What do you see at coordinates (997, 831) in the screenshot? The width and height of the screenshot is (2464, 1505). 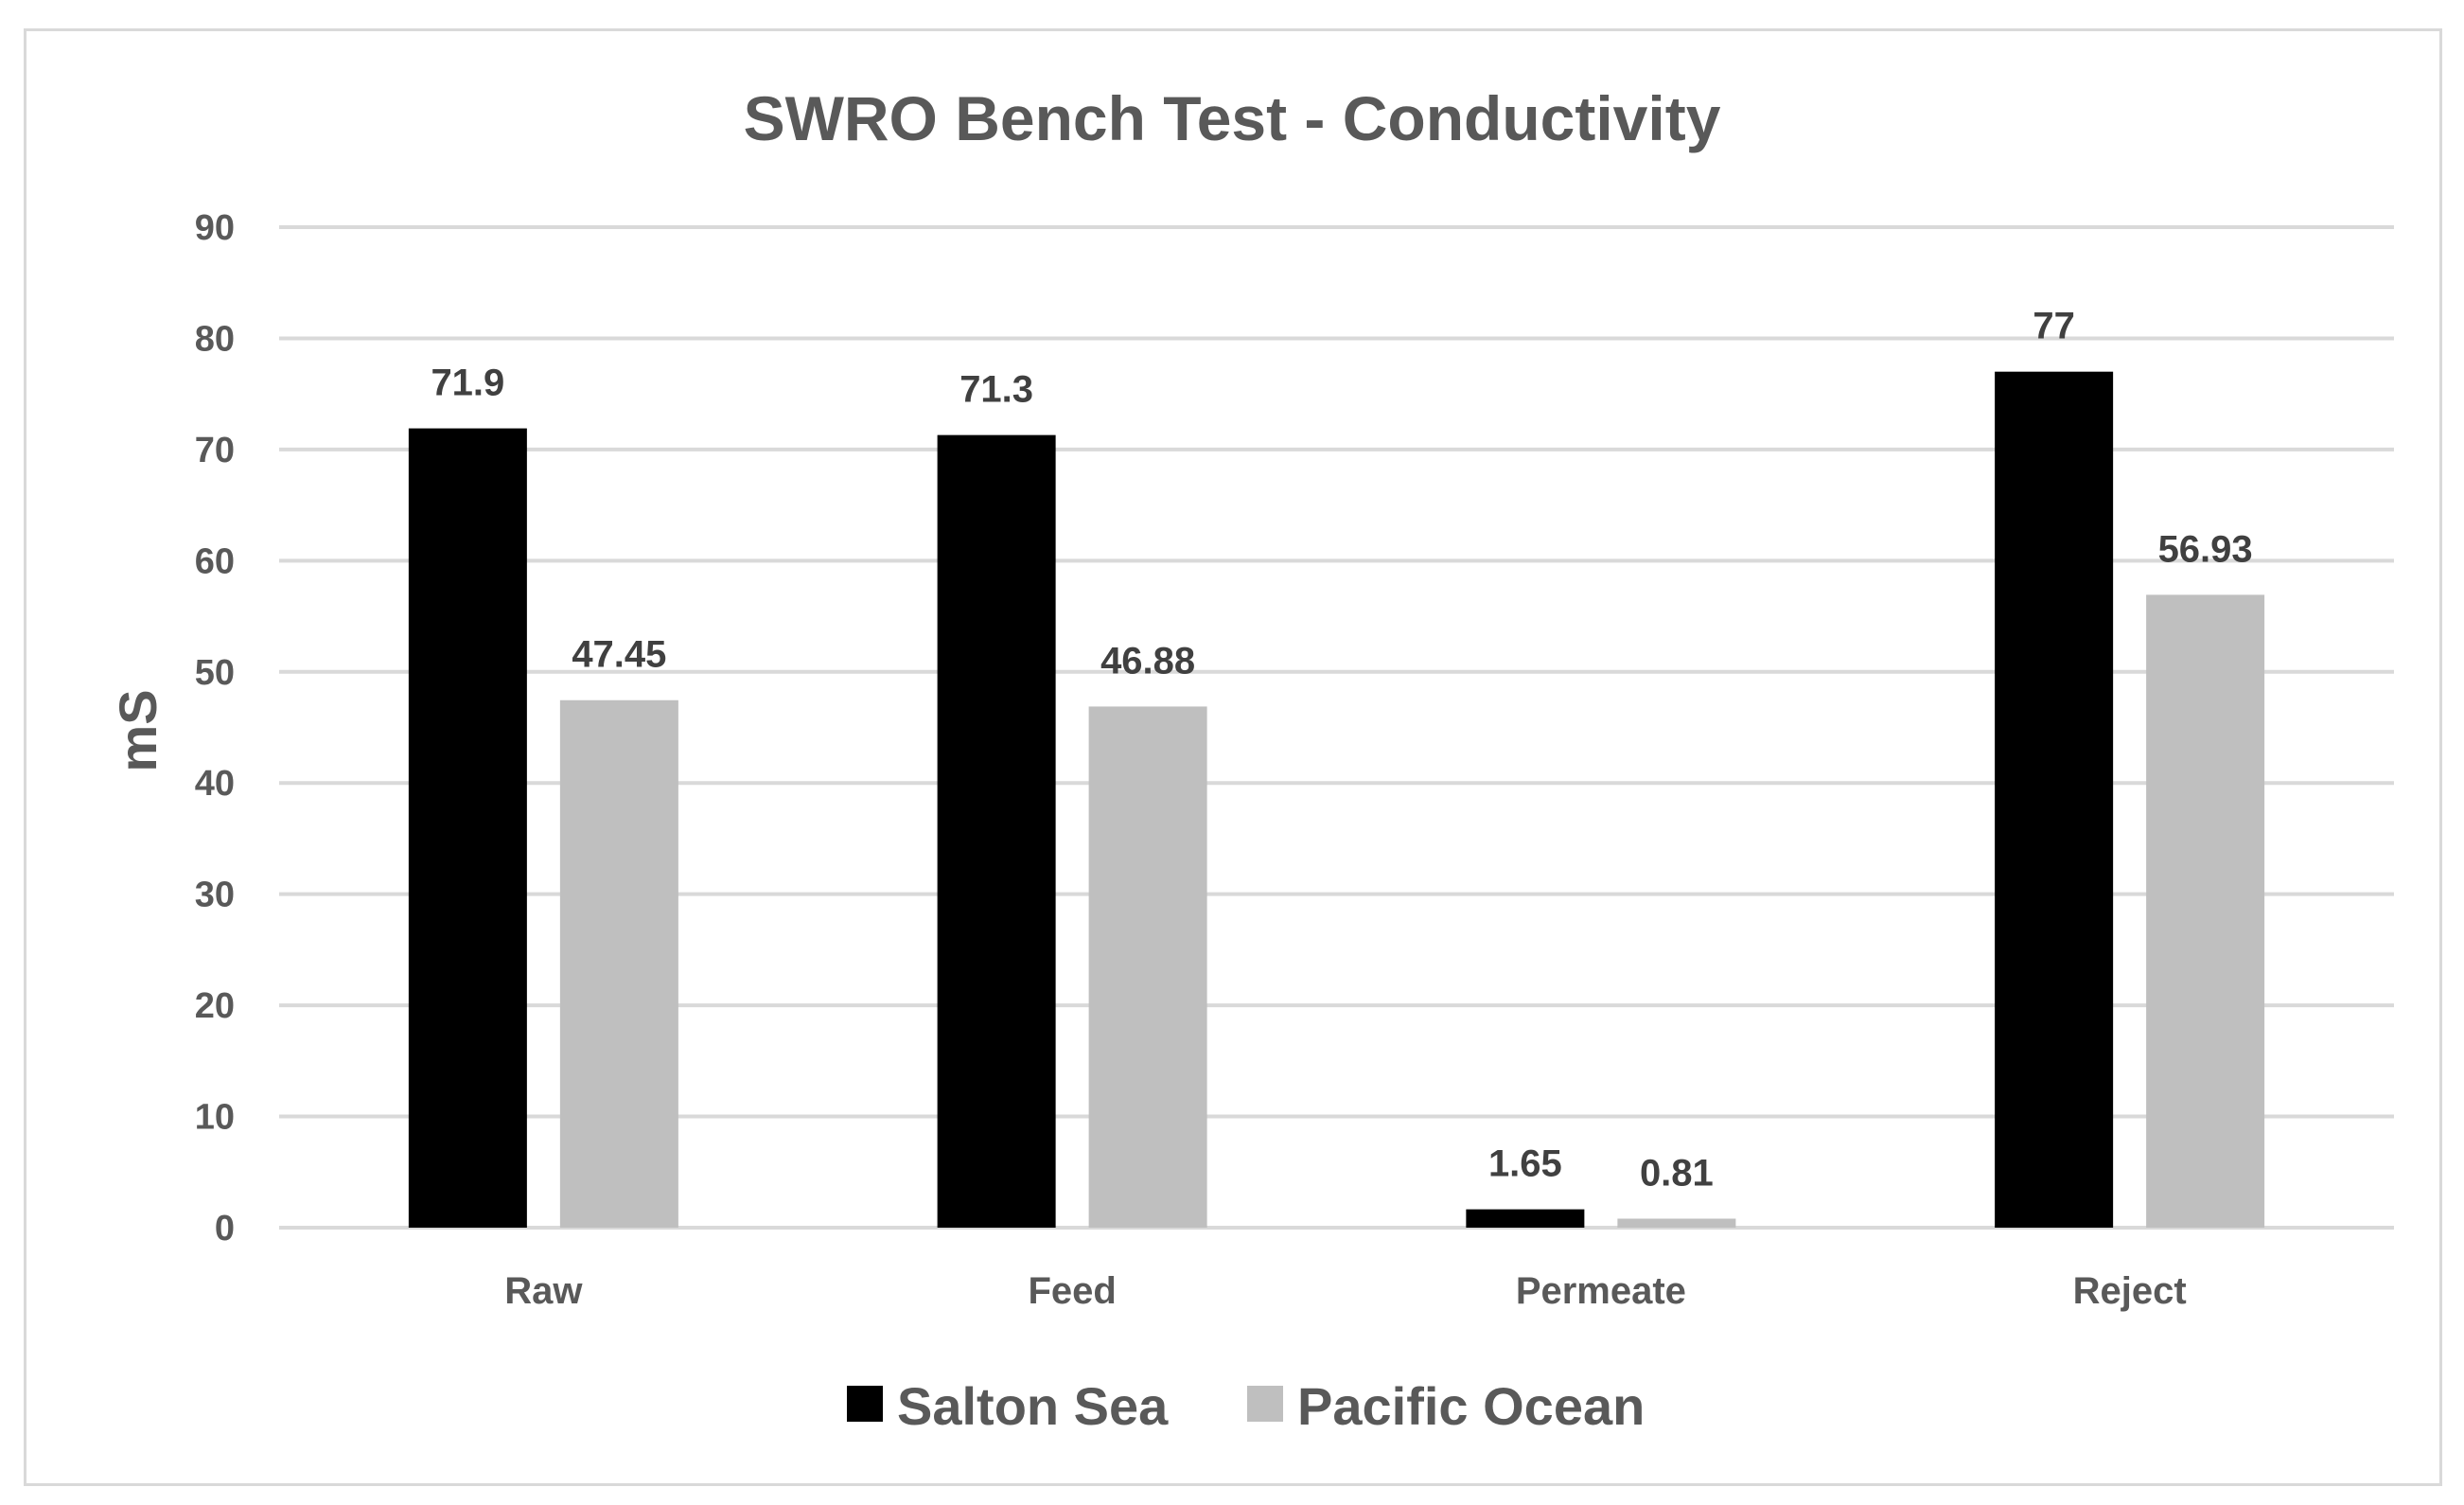 I see `bar-salton-sea-feed` at bounding box center [997, 831].